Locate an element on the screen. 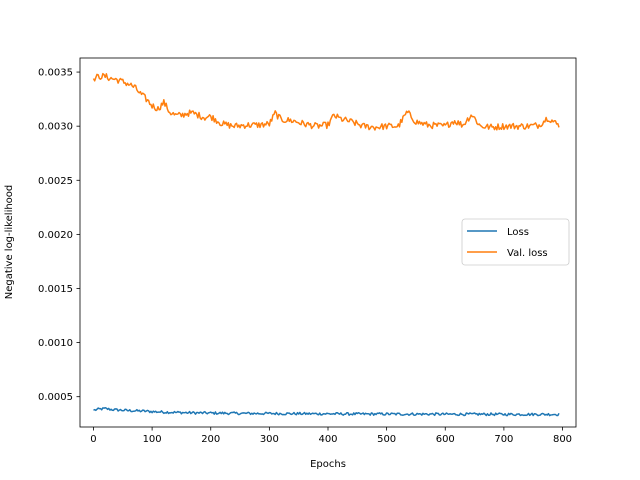 This screenshot has height=480, width=640. y-tick-label: 0.0025 is located at coordinates (55, 181).